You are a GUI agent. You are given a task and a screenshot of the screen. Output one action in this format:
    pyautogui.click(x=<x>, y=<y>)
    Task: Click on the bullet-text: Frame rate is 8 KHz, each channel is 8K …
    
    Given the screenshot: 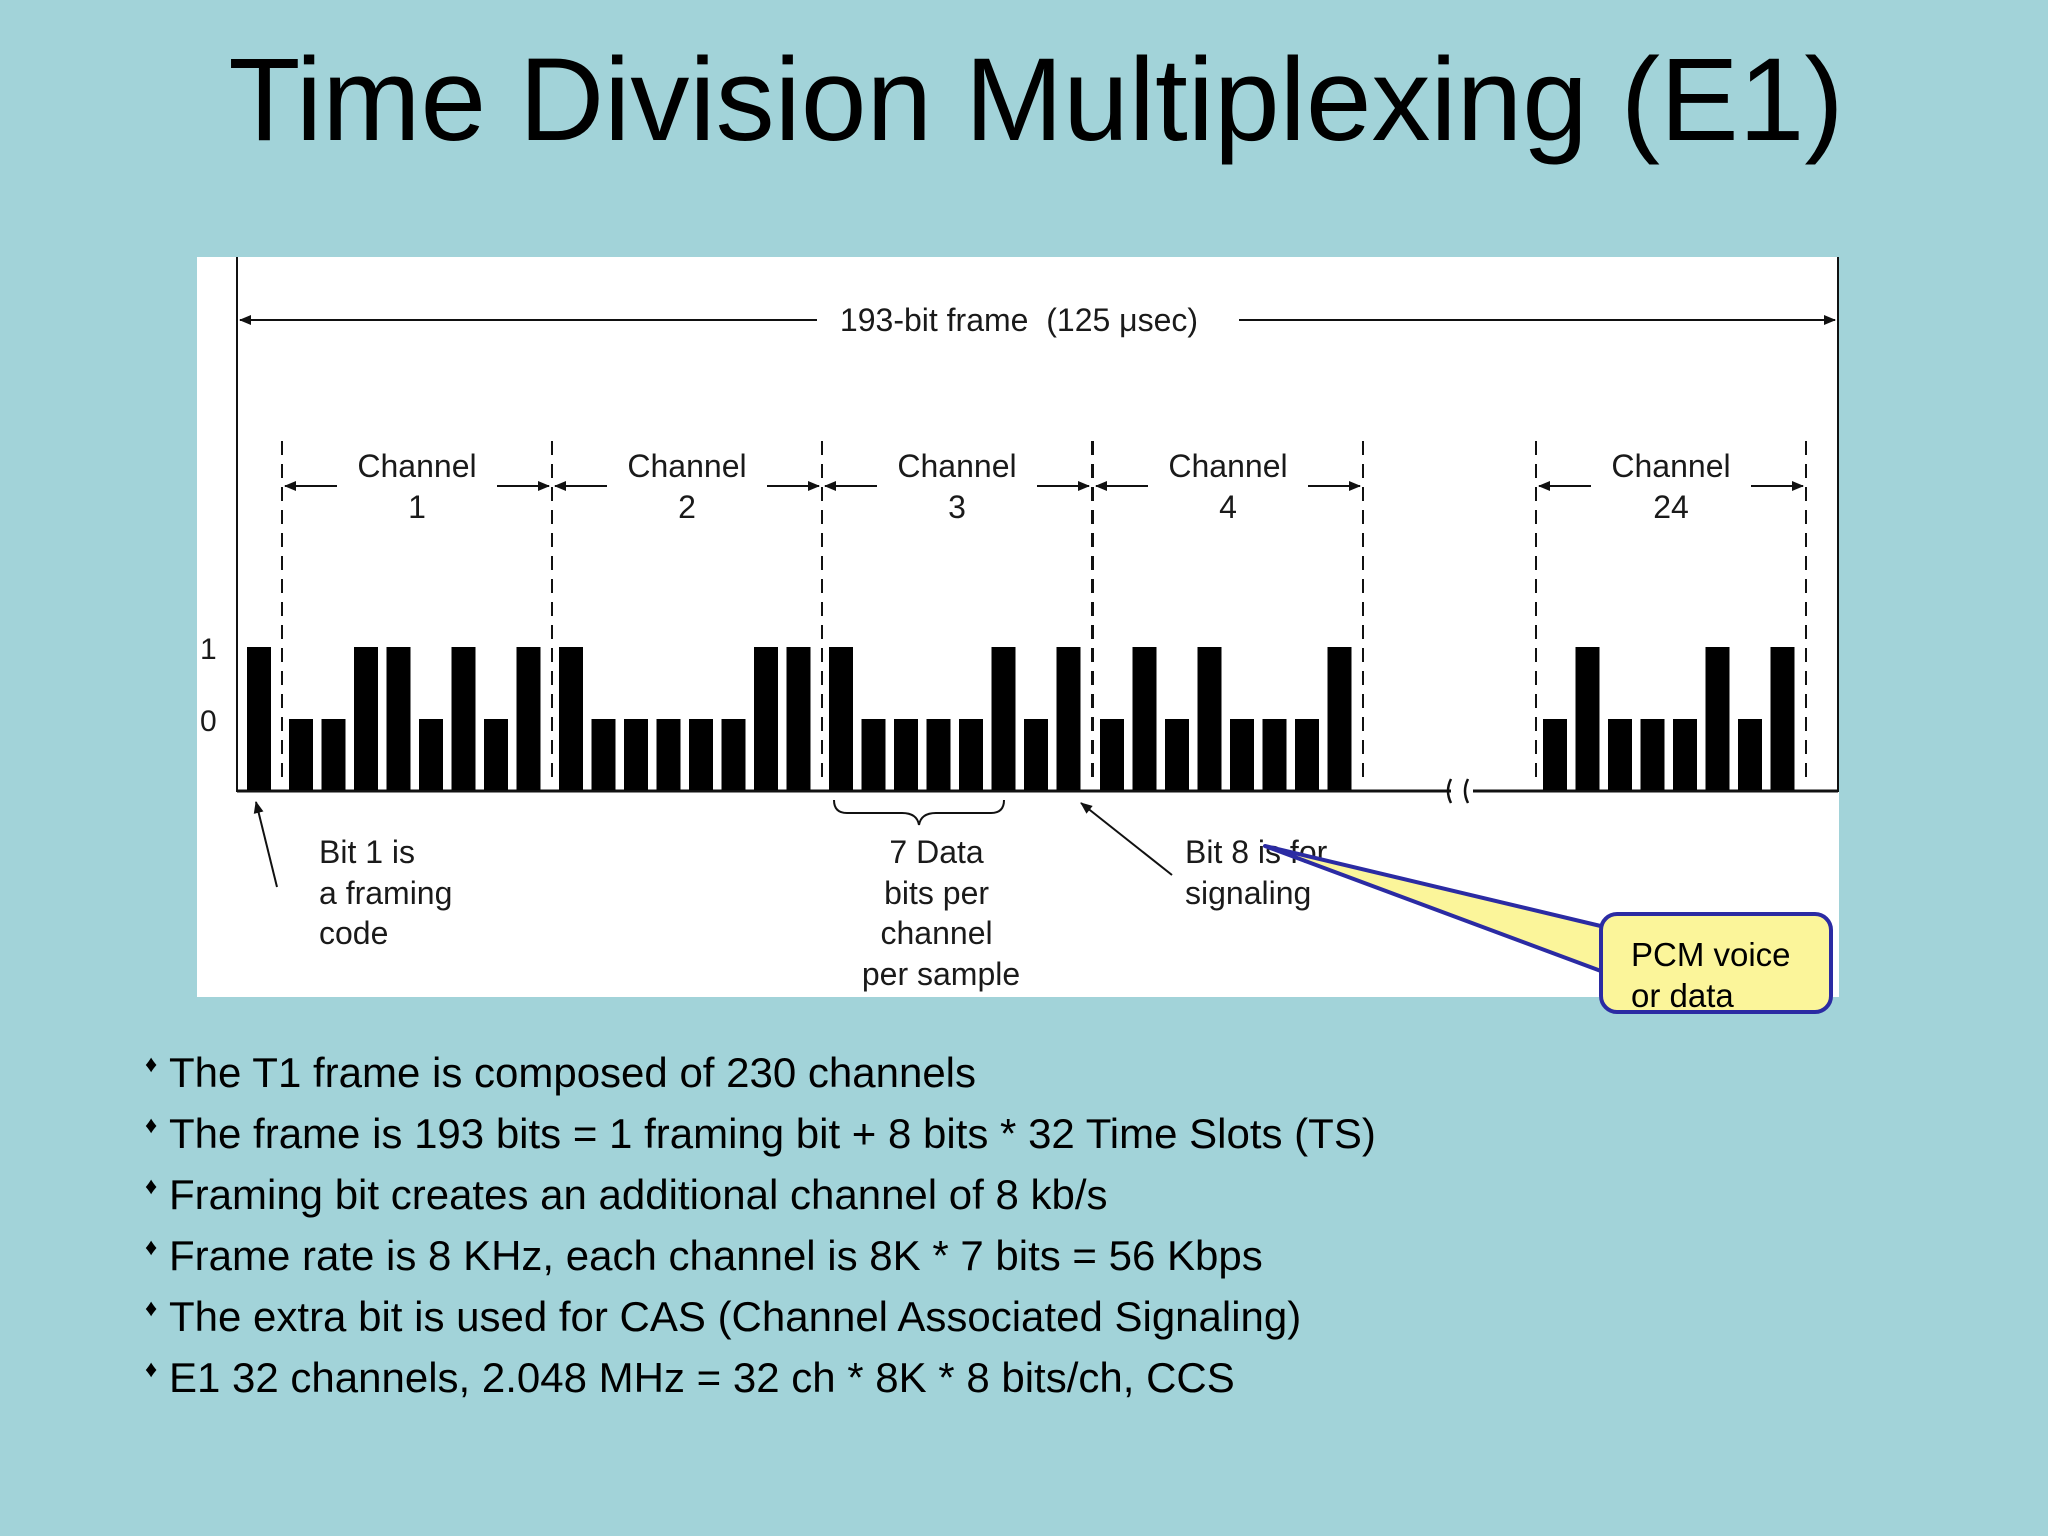 What is the action you would take?
    pyautogui.click(x=716, y=1255)
    